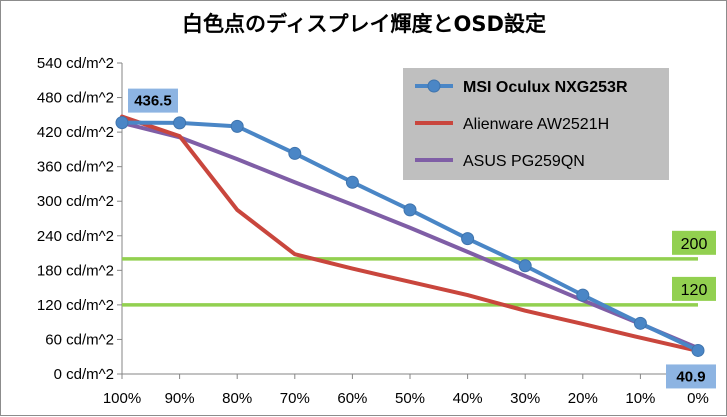 This screenshot has height=417, width=727. What do you see at coordinates (295, 398) in the screenshot?
I see `x-tick-label: 70%` at bounding box center [295, 398].